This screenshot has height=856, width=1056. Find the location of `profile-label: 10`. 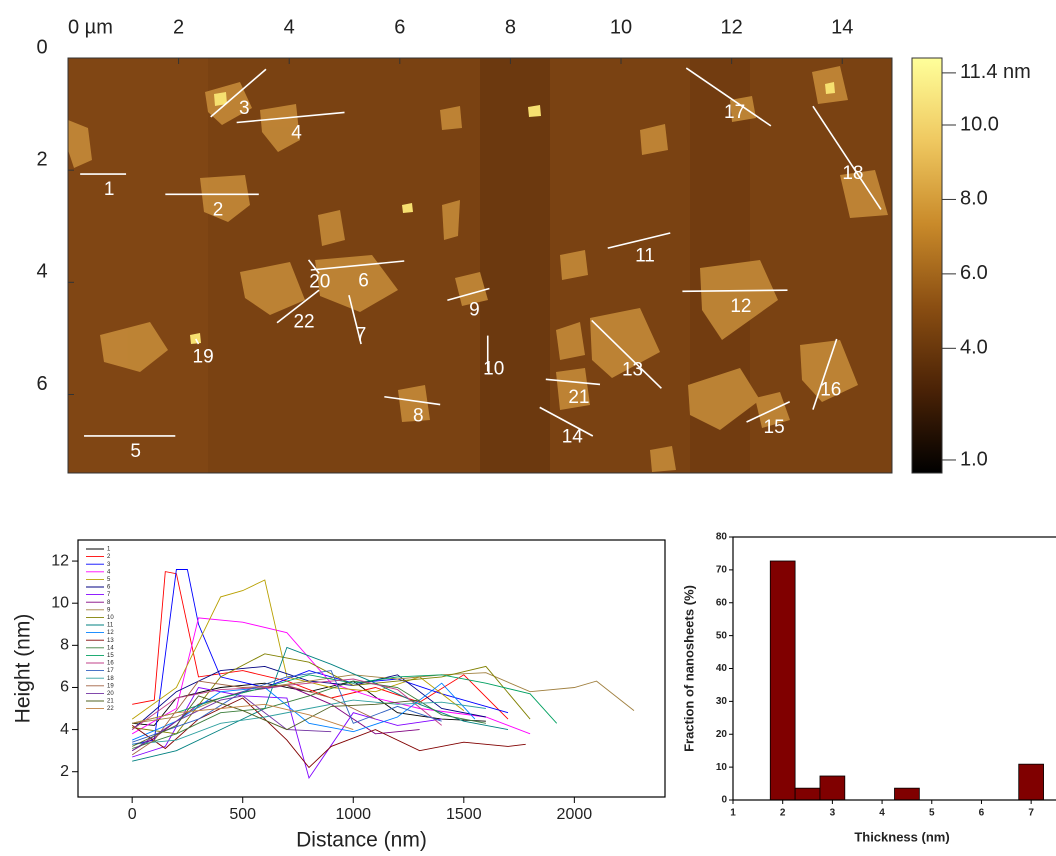

profile-label: 10 is located at coordinates (493, 369).